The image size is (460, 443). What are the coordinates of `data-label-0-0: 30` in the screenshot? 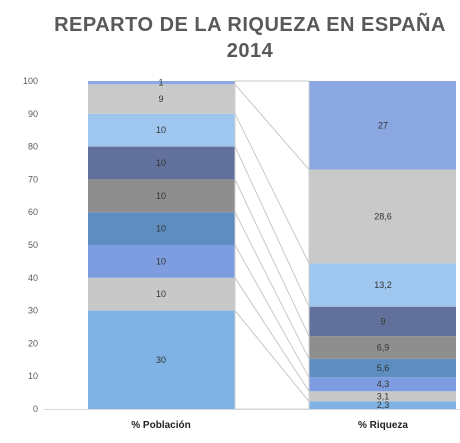 It's located at (161, 360).